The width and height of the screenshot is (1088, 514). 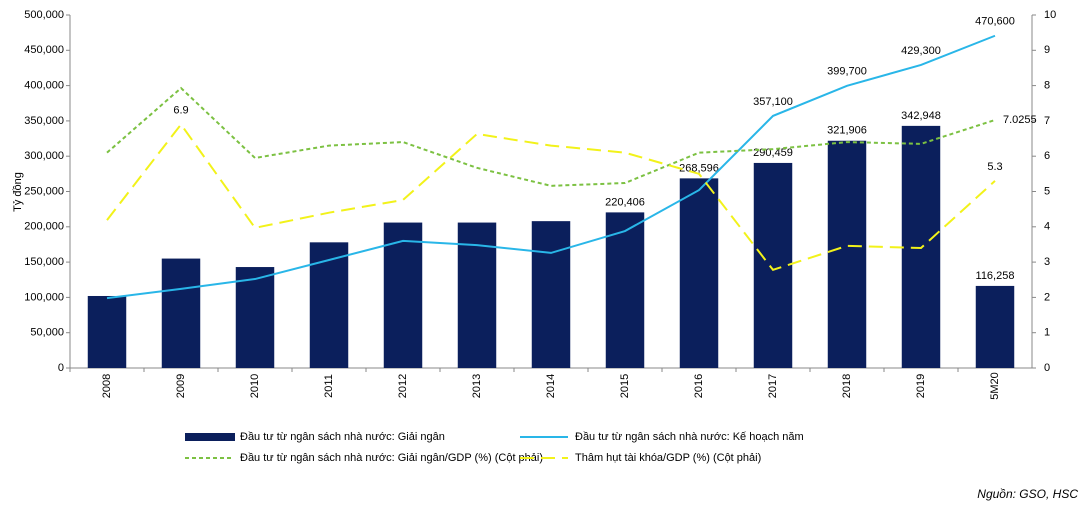 What do you see at coordinates (773, 386) in the screenshot?
I see `x-tick-label: 2017` at bounding box center [773, 386].